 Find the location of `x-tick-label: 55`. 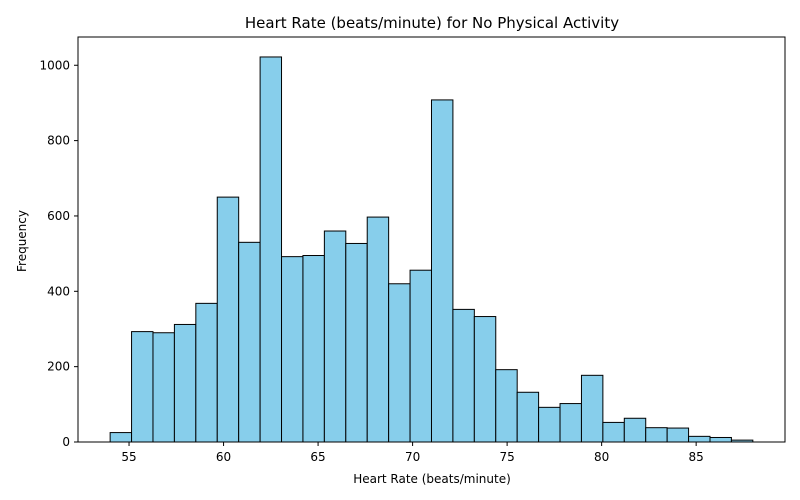

x-tick-label: 55 is located at coordinates (128, 457).